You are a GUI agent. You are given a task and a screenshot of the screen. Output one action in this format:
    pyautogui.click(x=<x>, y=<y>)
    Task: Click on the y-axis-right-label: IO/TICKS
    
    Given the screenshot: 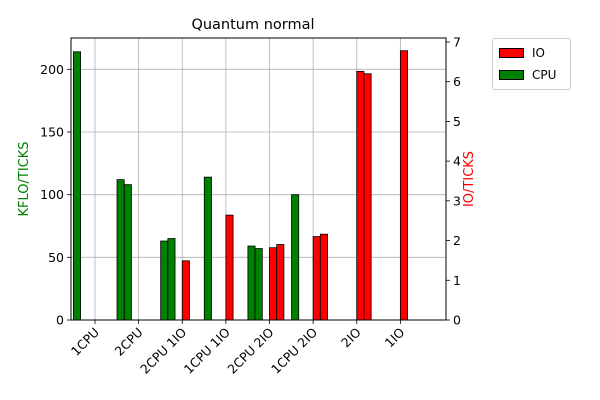 What is the action you would take?
    pyautogui.click(x=469, y=179)
    